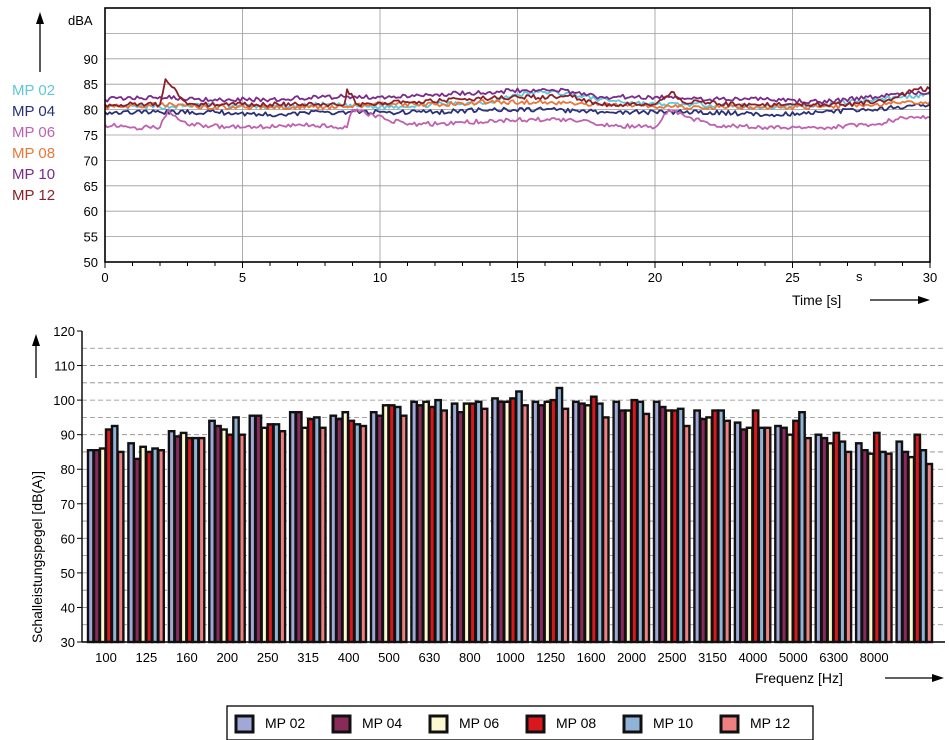 The image size is (949, 740). Describe the element at coordinates (550, 657) in the screenshot. I see `x-tick-label: 1250` at that location.